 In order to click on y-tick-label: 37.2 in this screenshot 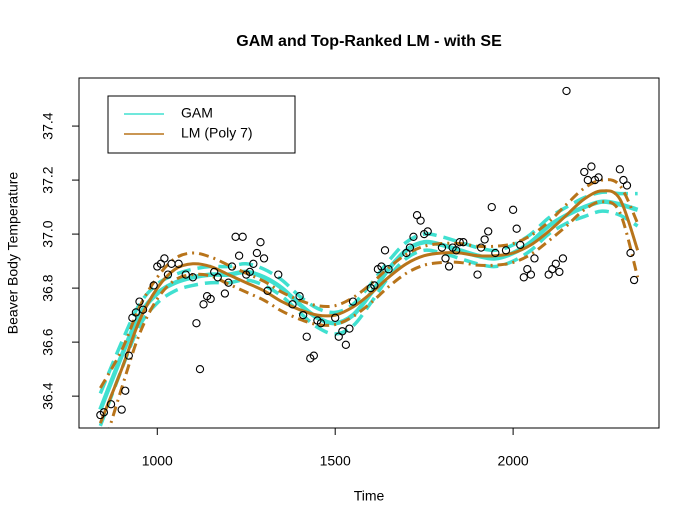, I will do `click(48, 179)`.